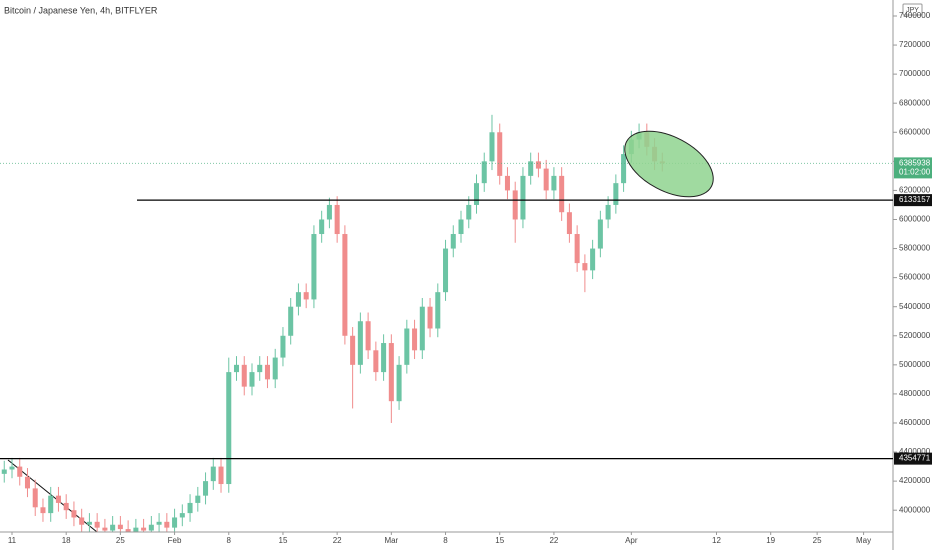 Image resolution: width=932 pixels, height=550 pixels. What do you see at coordinates (915, 335) in the screenshot?
I see `y-tick-label: 5200000` at bounding box center [915, 335].